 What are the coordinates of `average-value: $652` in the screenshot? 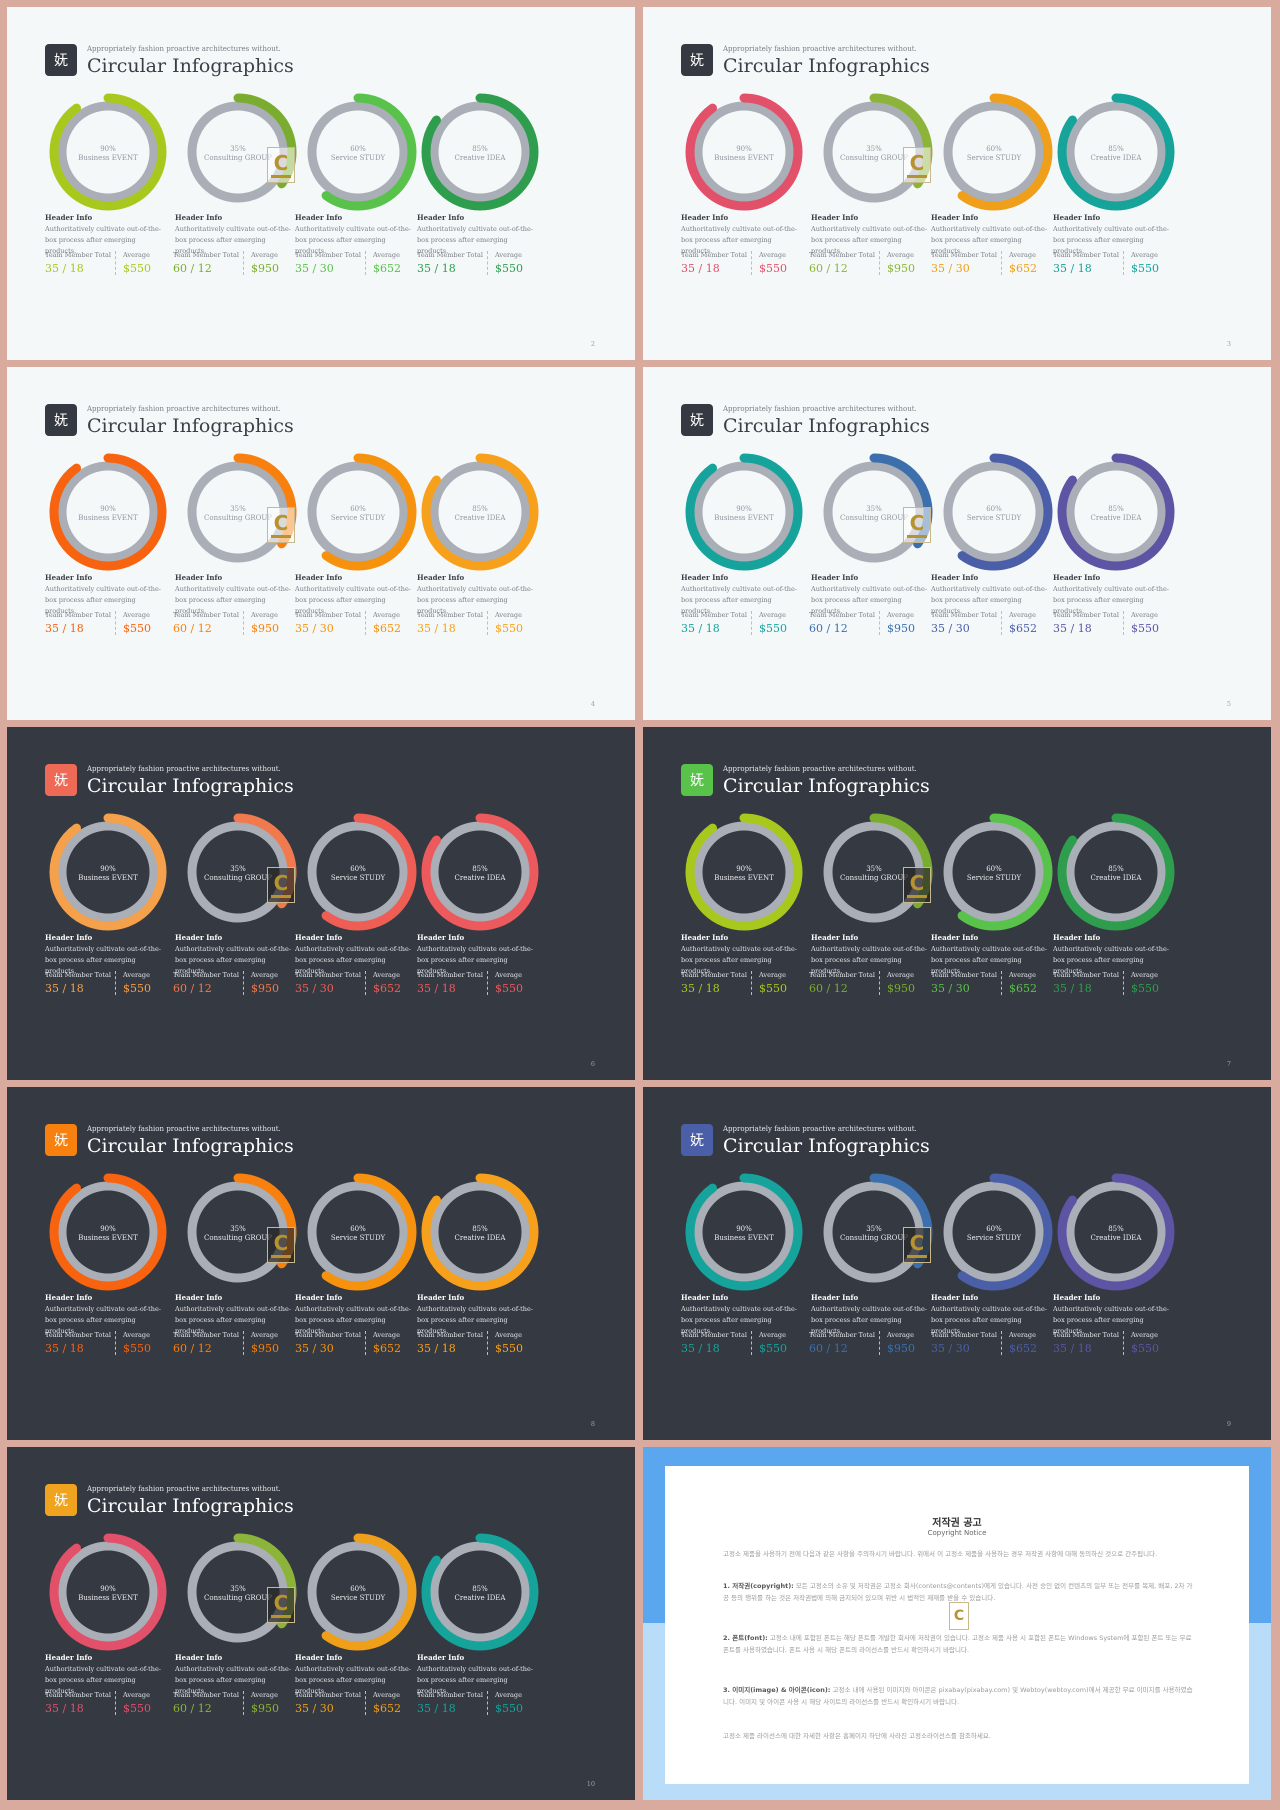 It's located at (1023, 1348).